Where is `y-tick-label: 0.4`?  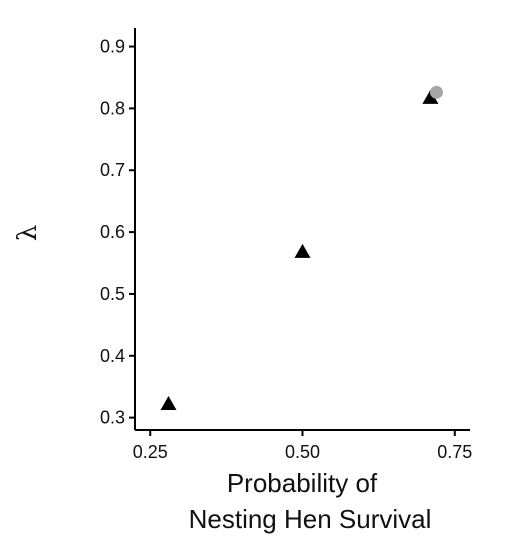 y-tick-label: 0.4 is located at coordinates (112, 356).